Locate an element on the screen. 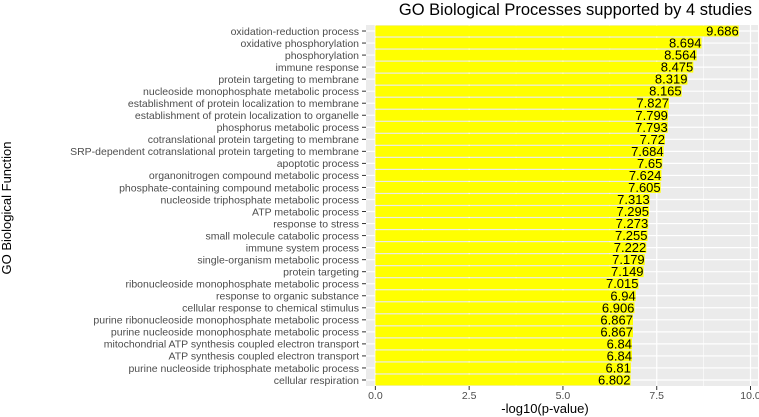 The image size is (759, 417). category-label: protein targeting to membrane is located at coordinates (288, 80).